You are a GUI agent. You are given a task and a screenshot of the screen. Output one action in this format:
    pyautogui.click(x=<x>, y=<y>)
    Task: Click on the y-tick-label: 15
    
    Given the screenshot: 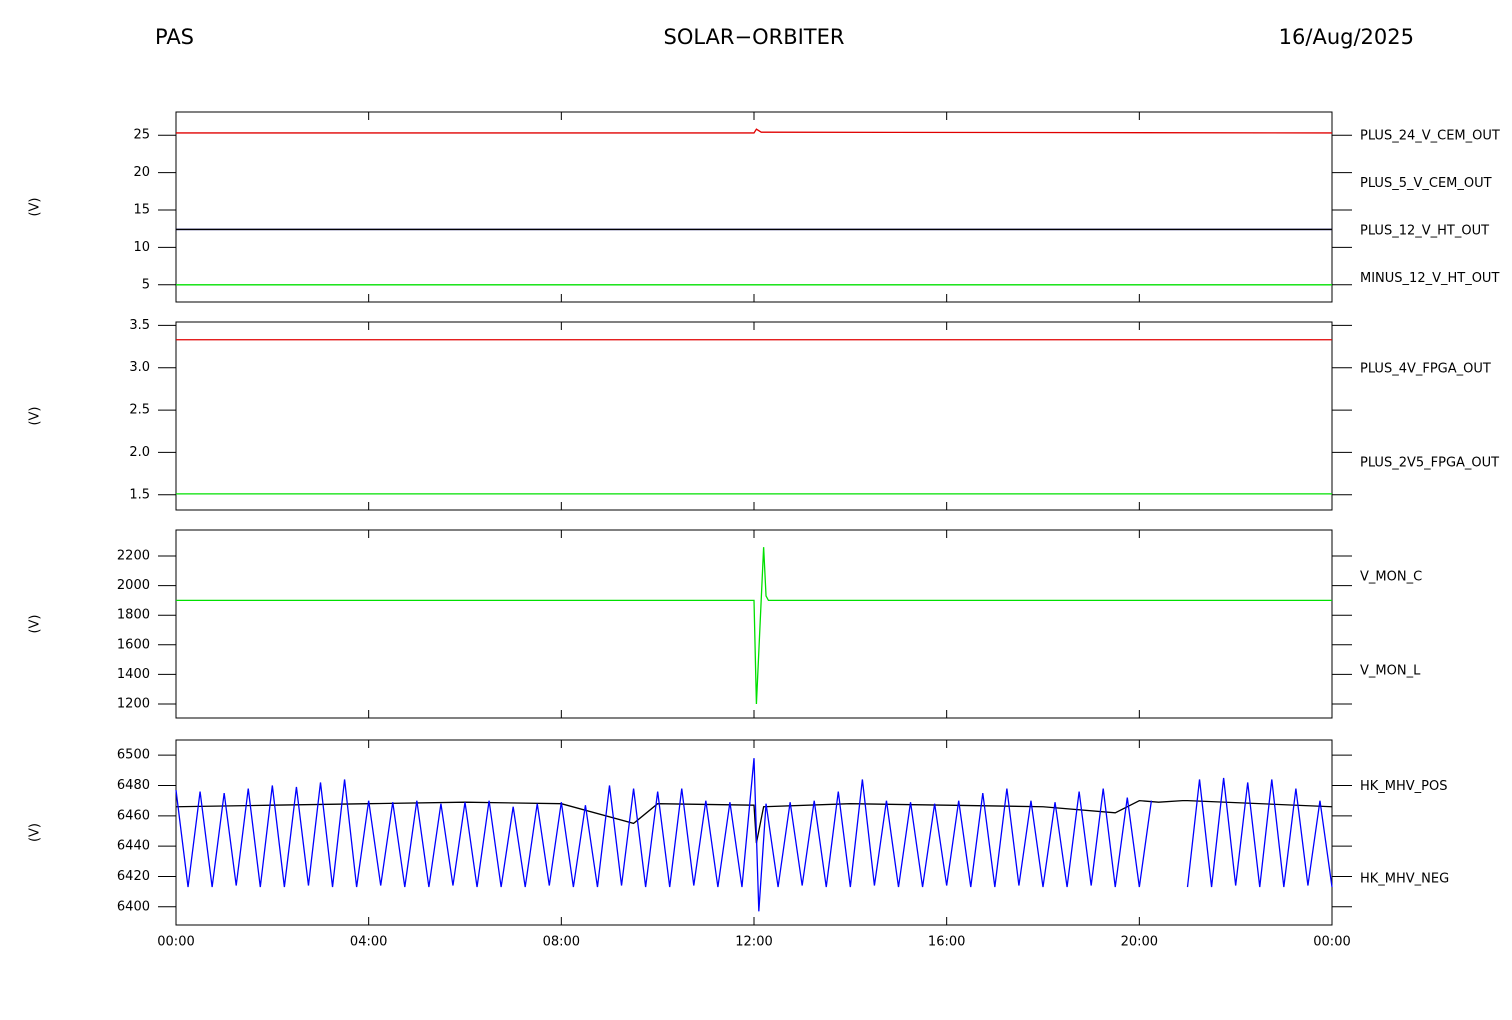 What is the action you would take?
    pyautogui.click(x=141, y=209)
    